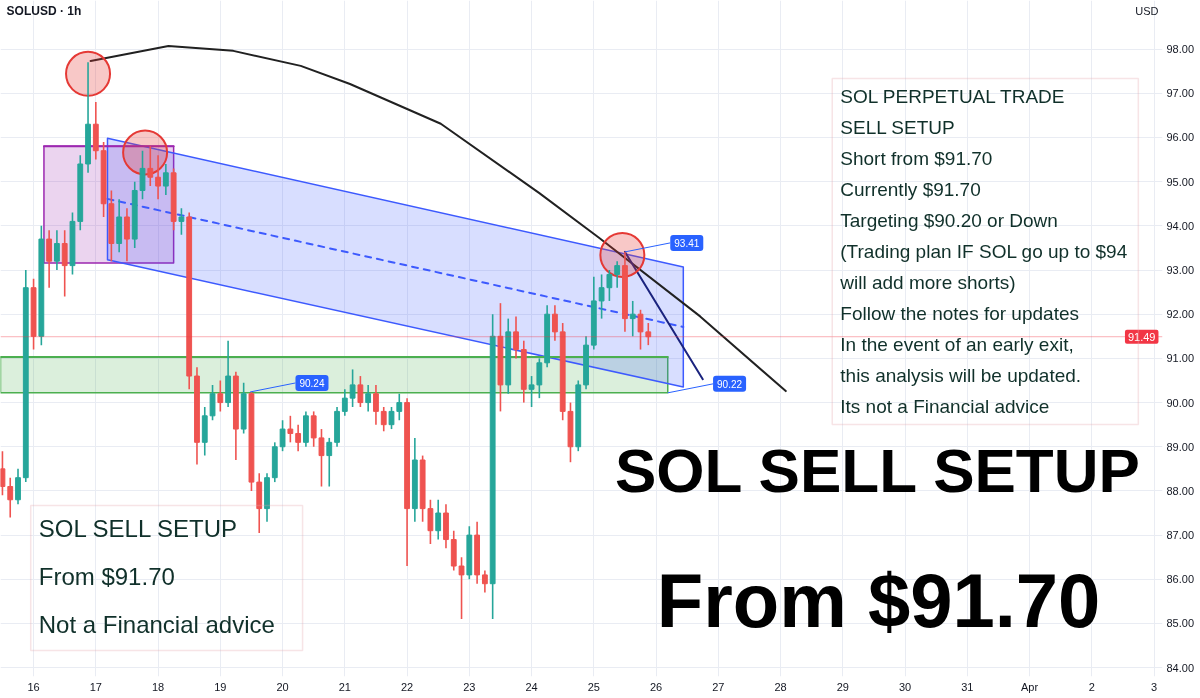  I want to click on x-tick-label: 30, so click(905, 686).